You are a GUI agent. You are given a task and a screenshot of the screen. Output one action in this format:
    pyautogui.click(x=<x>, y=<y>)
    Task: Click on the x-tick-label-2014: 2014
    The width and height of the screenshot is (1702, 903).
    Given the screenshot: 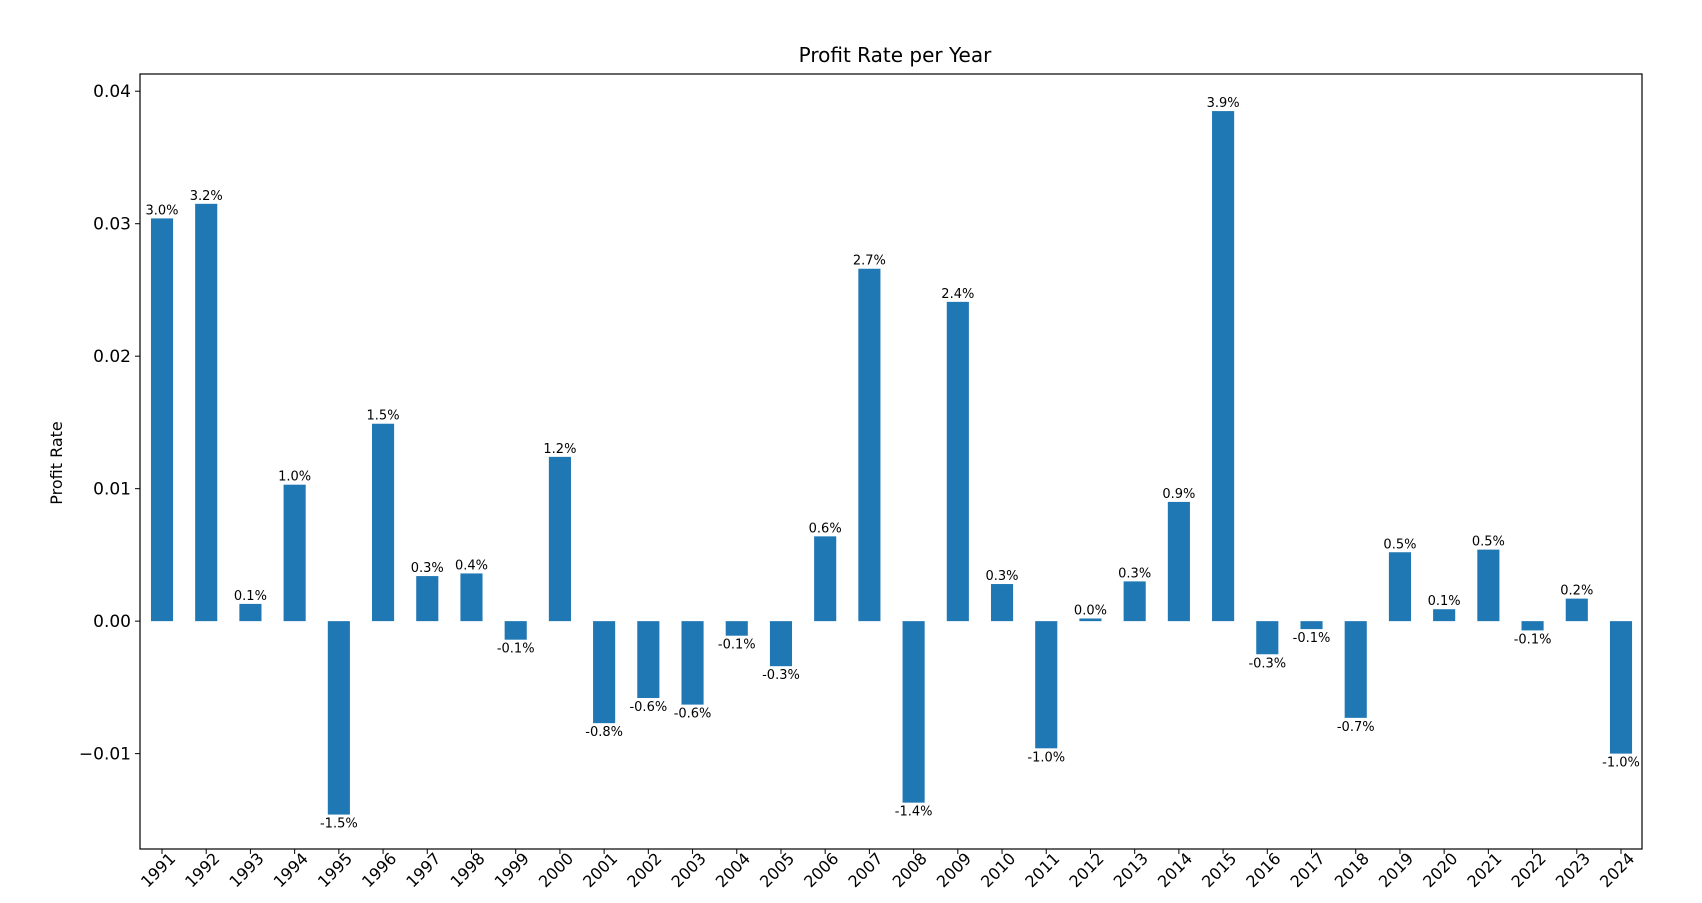 What is the action you would take?
    pyautogui.click(x=1175, y=870)
    